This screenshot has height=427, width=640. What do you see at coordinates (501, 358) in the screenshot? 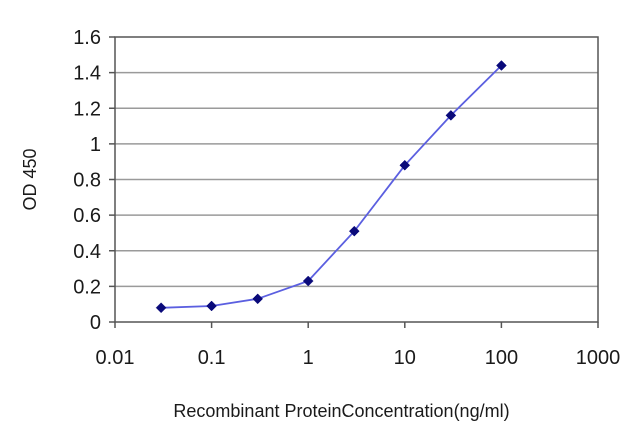
I see `x-tick-label: 100` at bounding box center [501, 358].